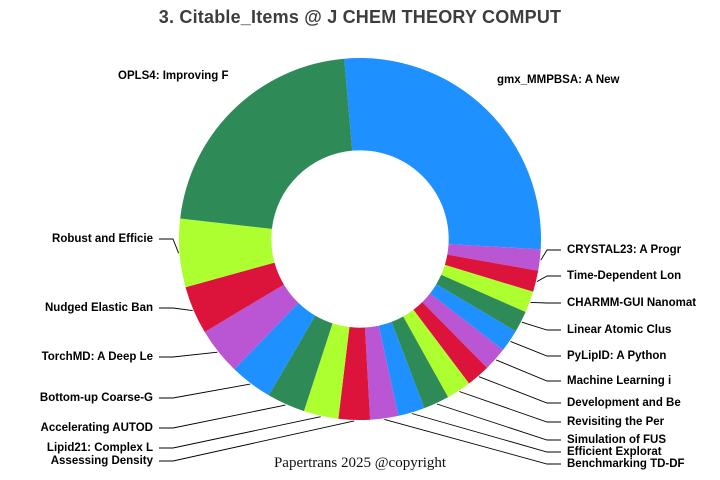 The width and height of the screenshot is (720, 480). I want to click on slice-label: Development and Be, so click(624, 403).